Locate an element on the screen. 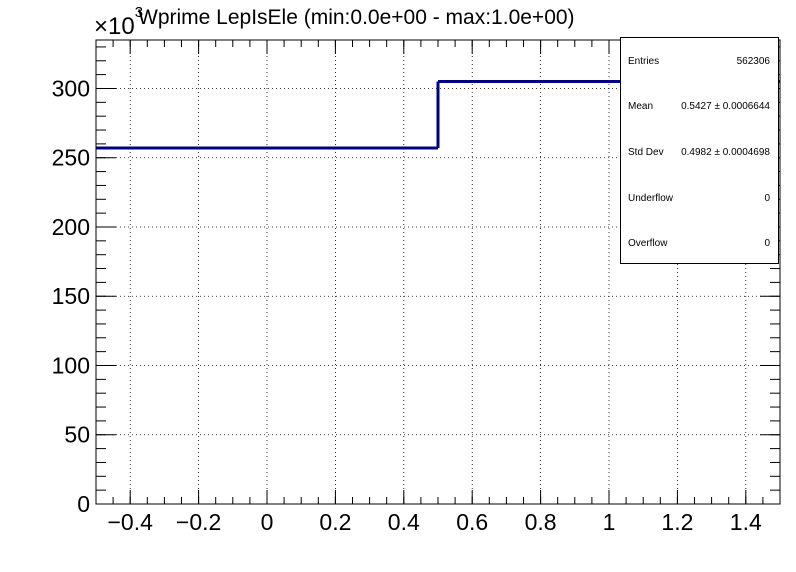 The image size is (796, 572). stats-label: Mean is located at coordinates (641, 106).